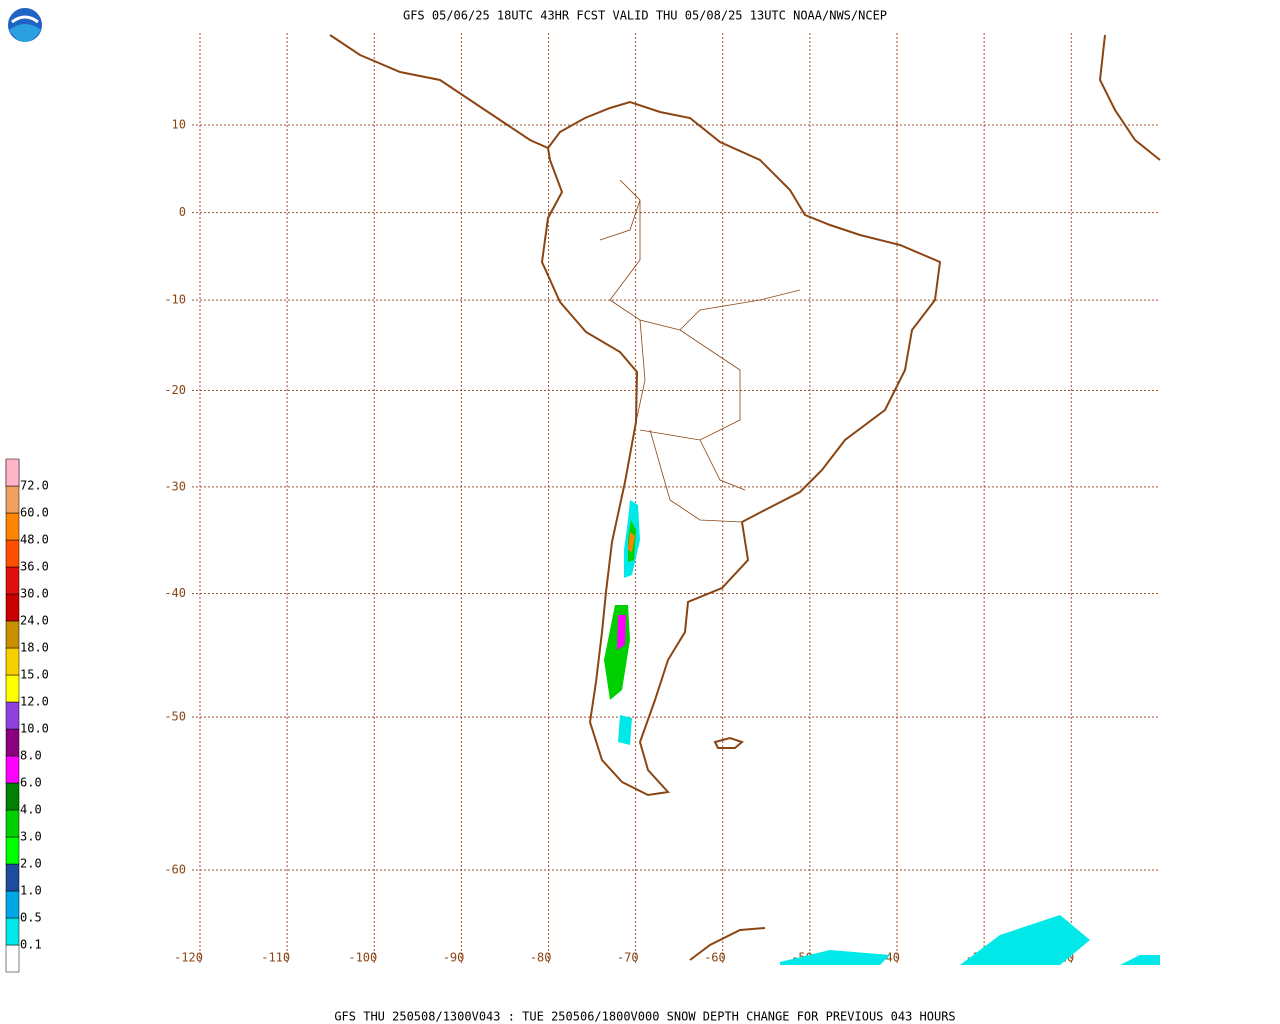  I want to click on legend-label: 72.0, so click(34, 486).